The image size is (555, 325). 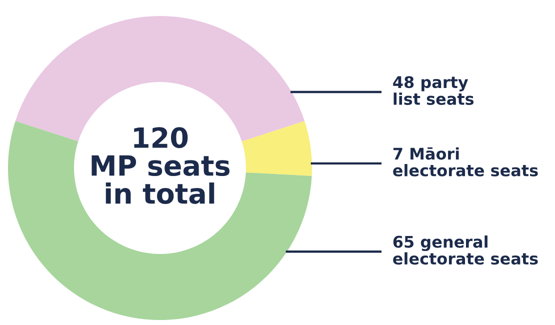 I want to click on donut-slice, so click(x=277, y=148).